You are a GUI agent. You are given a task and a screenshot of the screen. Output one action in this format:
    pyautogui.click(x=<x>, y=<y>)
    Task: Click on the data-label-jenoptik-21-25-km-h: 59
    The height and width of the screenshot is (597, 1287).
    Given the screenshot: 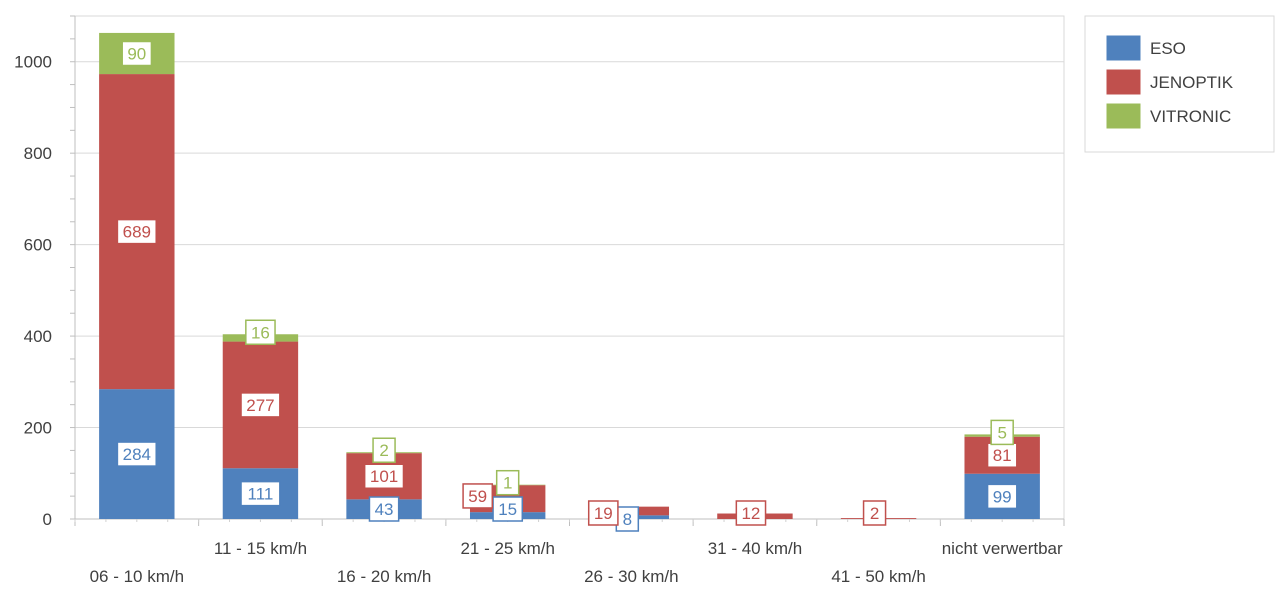 What is the action you would take?
    pyautogui.click(x=477, y=496)
    